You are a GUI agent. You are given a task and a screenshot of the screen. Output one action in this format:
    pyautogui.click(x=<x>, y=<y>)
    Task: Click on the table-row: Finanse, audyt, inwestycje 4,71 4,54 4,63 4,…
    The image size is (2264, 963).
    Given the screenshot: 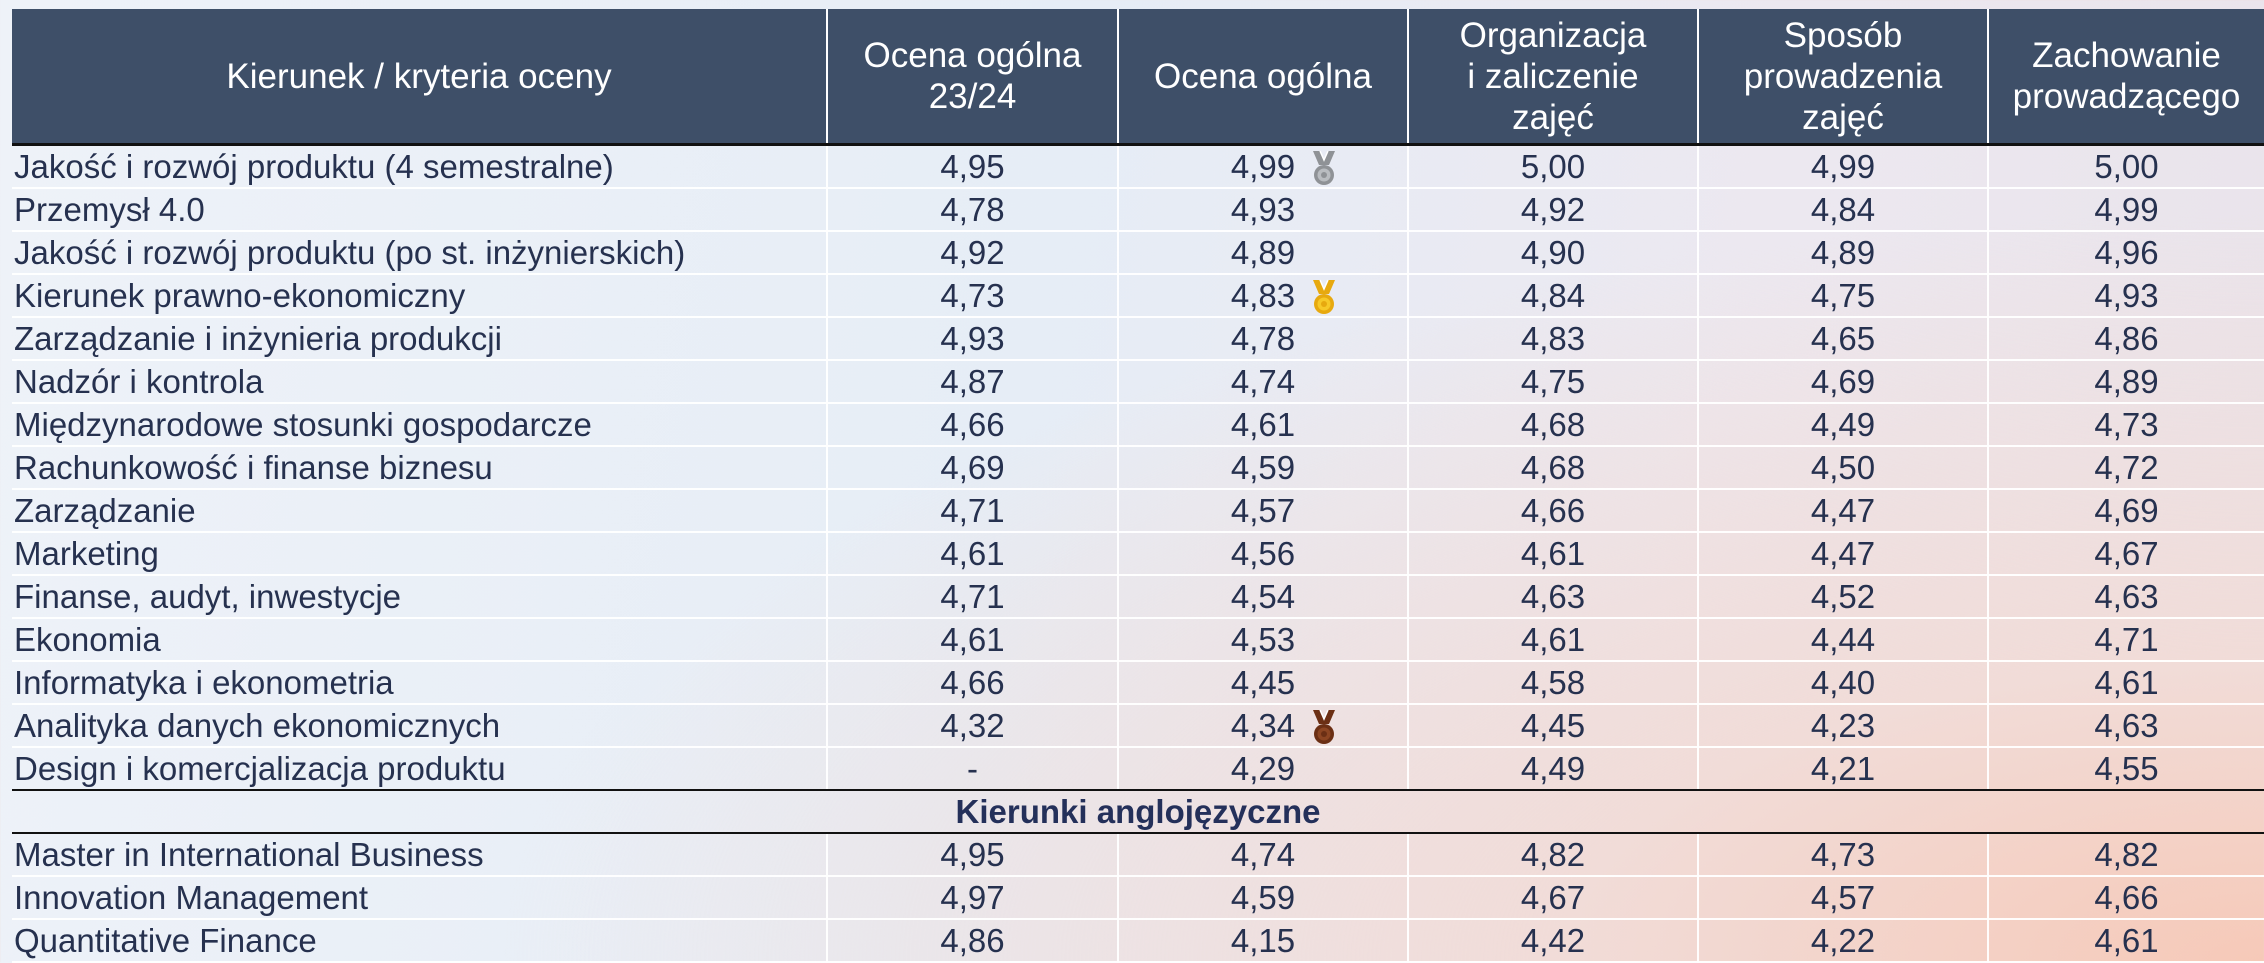 What is the action you would take?
    pyautogui.click(x=1138, y=597)
    